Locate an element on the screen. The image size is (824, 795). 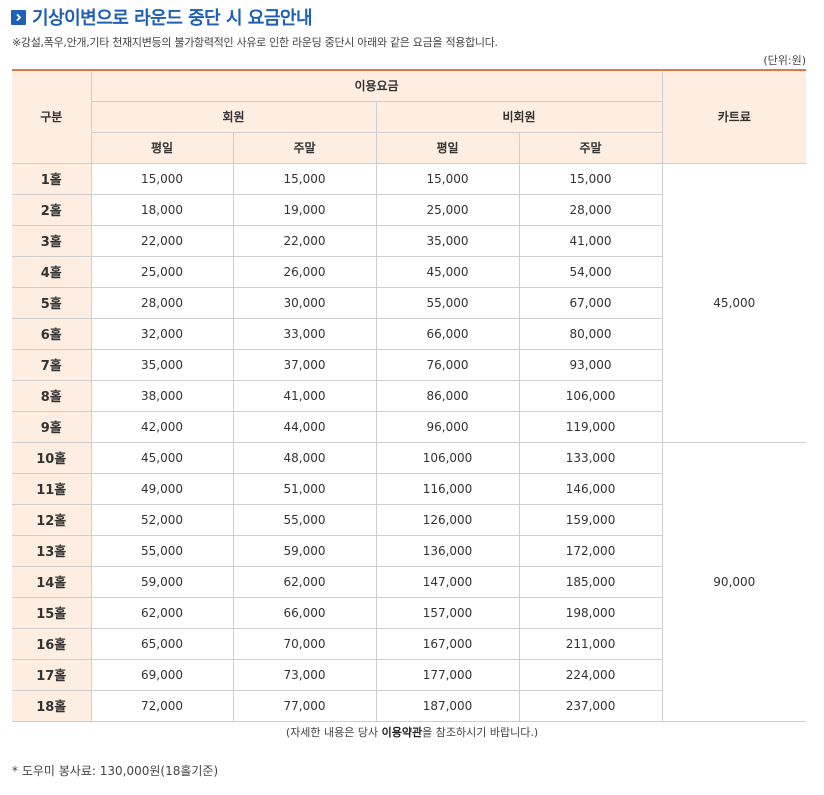
fee-cell-member-weekend: 59,000 is located at coordinates (304, 550).